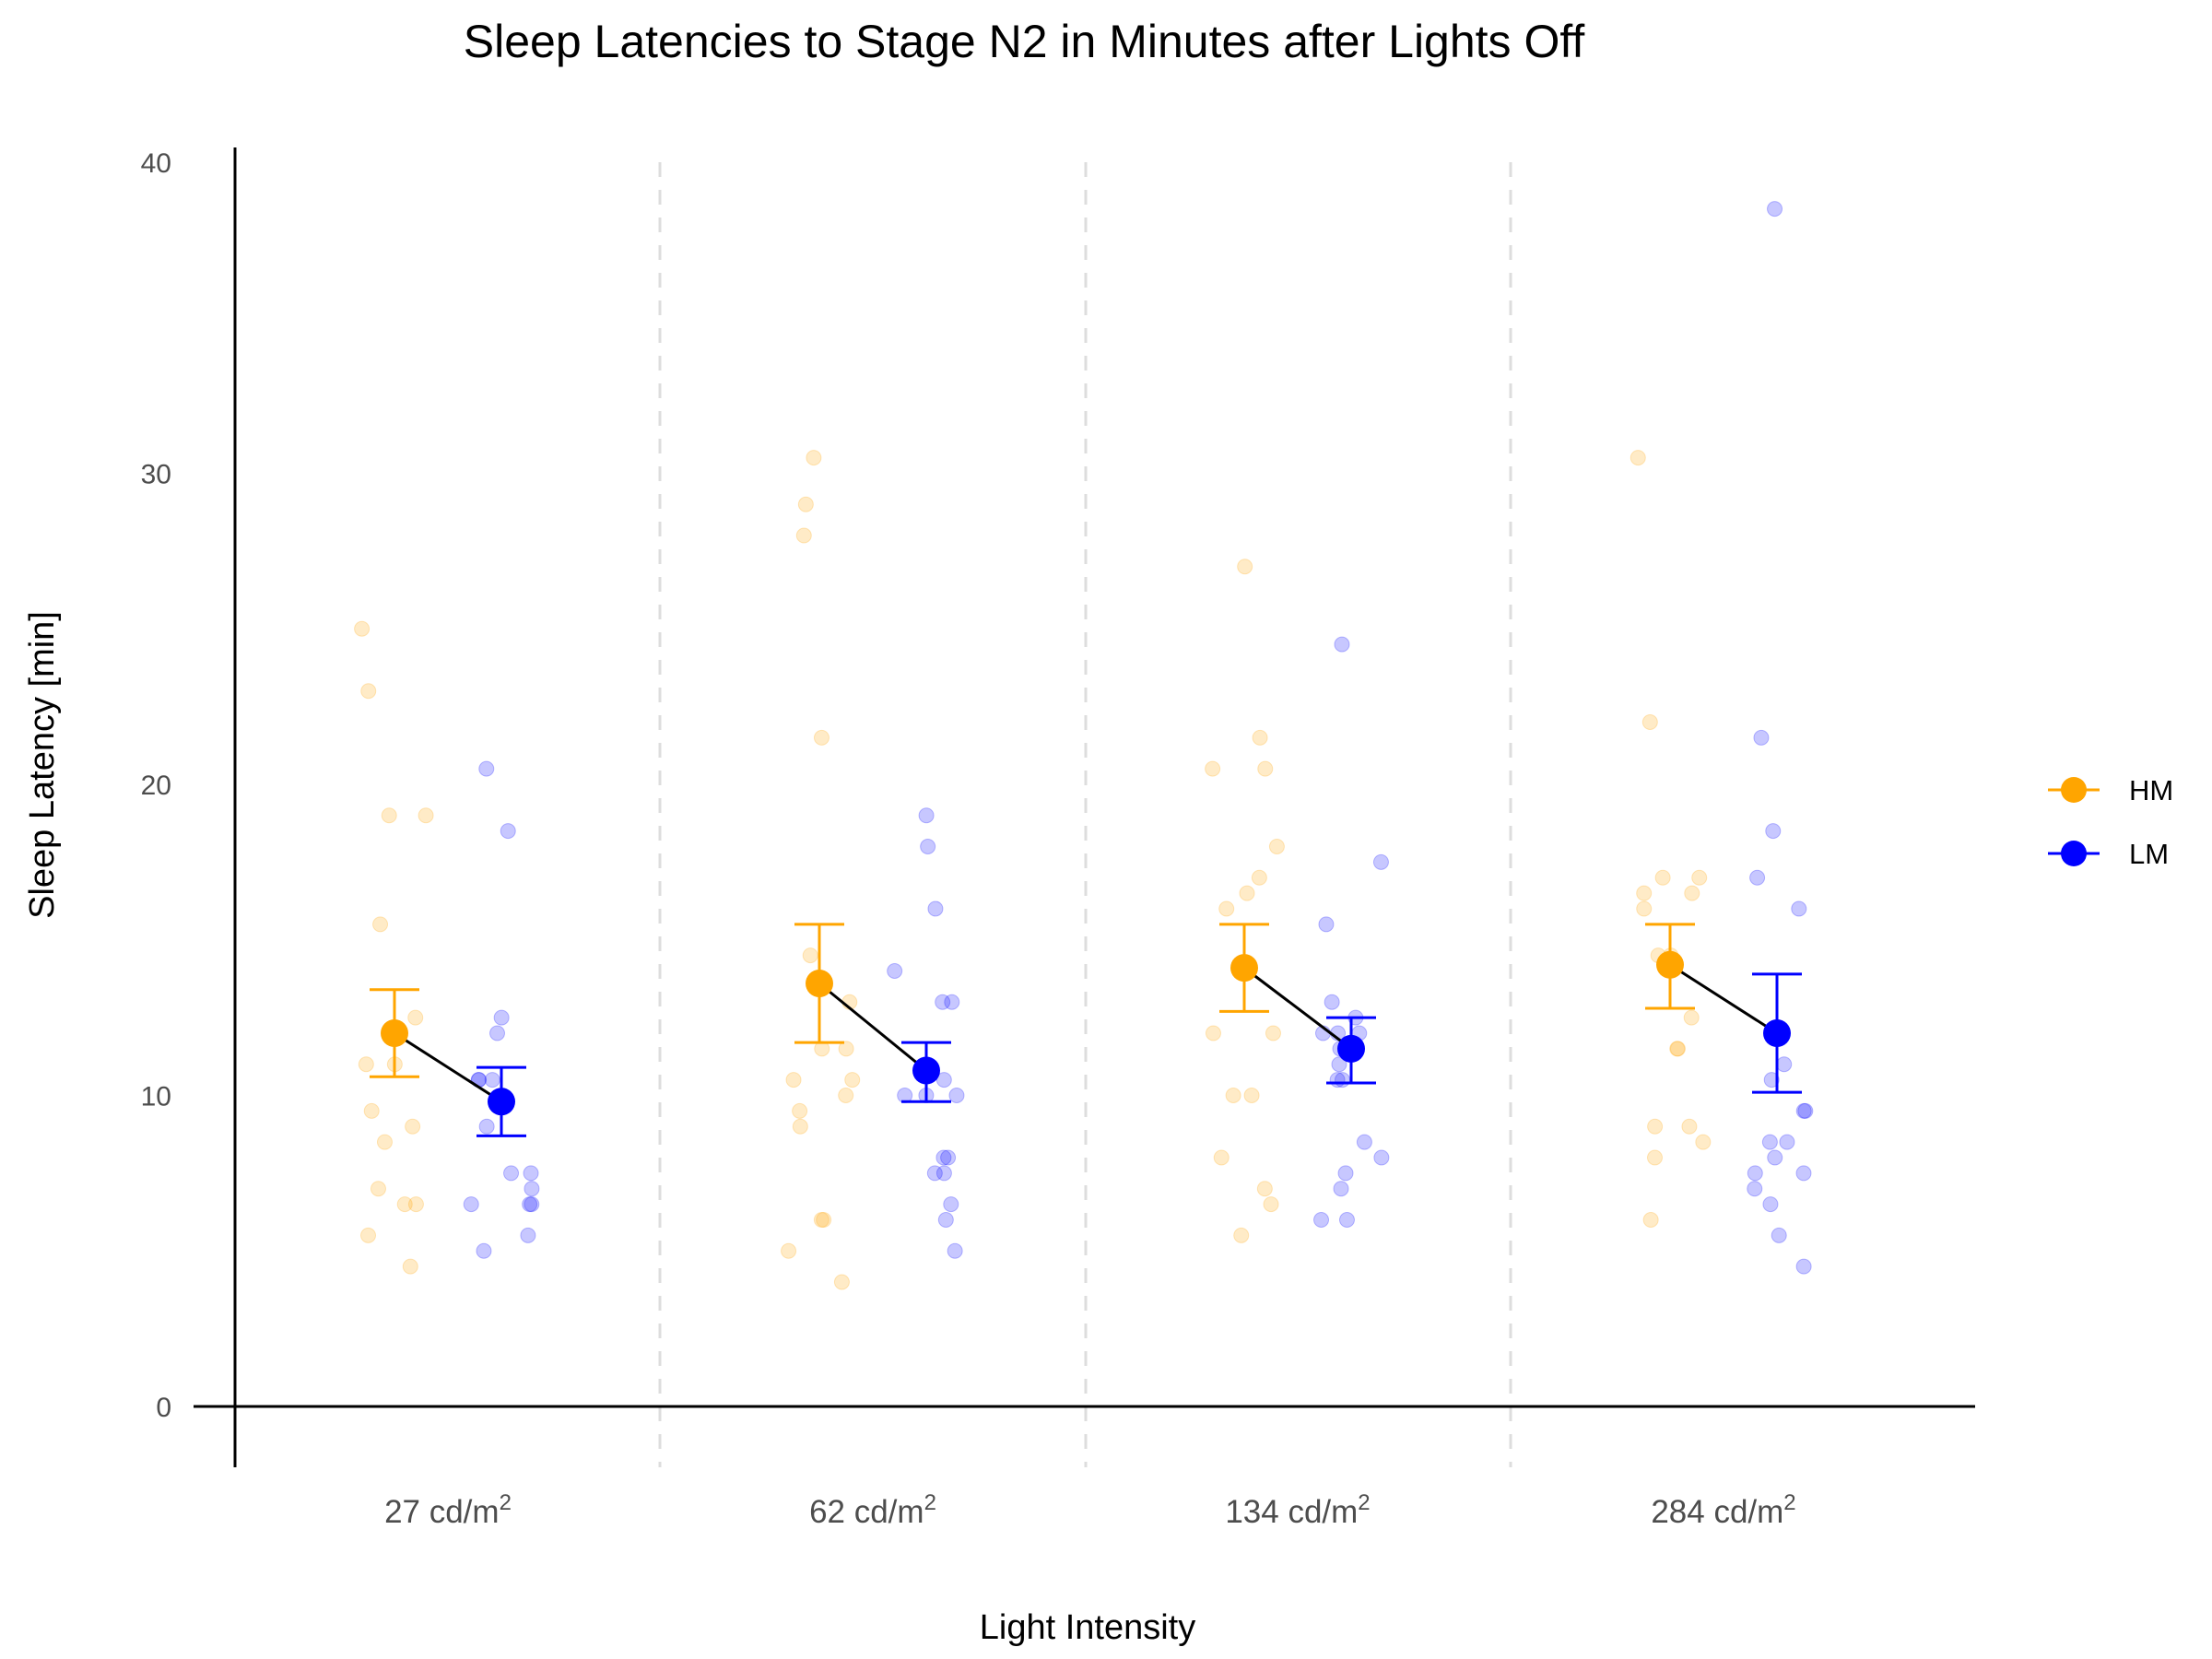 This screenshot has height=1659, width=2212. What do you see at coordinates (2151, 790) in the screenshot?
I see `legend-label-hm: HM` at bounding box center [2151, 790].